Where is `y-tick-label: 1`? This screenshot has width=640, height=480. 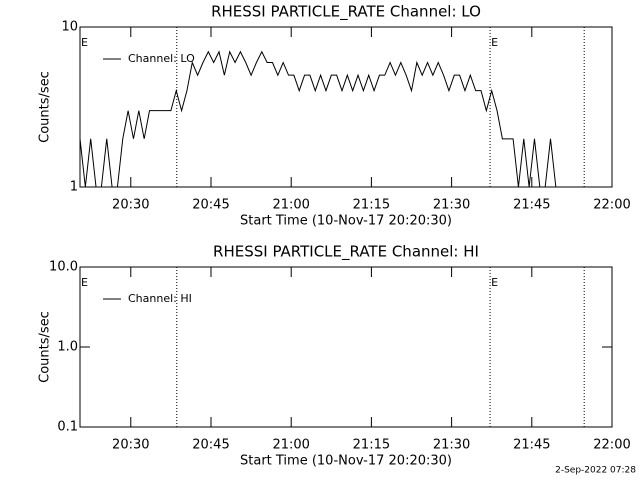 y-tick-label: 1 is located at coordinates (74, 187).